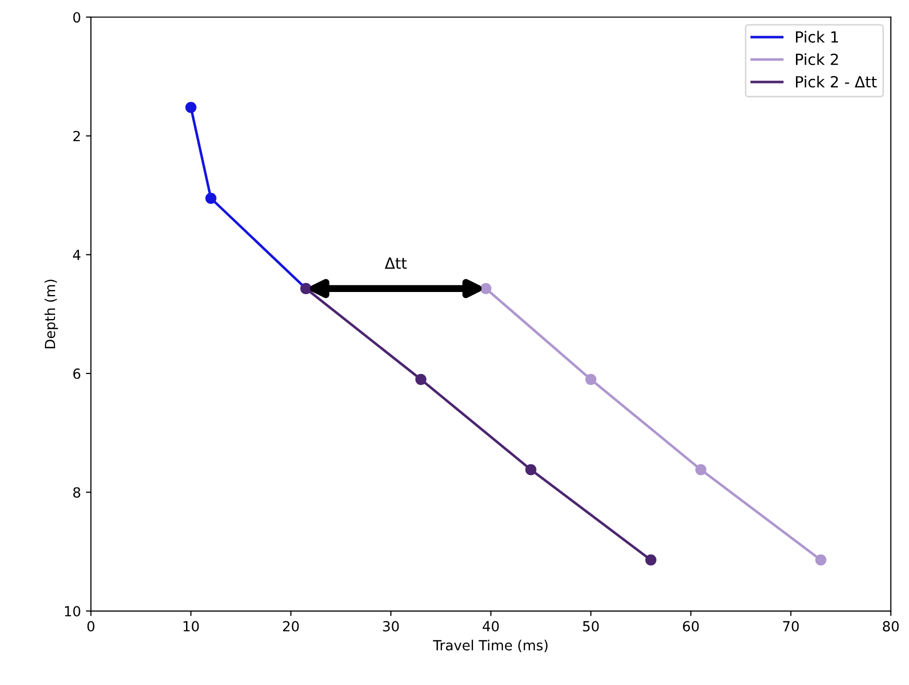 This screenshot has width=909, height=685. Describe the element at coordinates (490, 646) in the screenshot. I see `x-axis-title: Travel Time (ms)` at that location.